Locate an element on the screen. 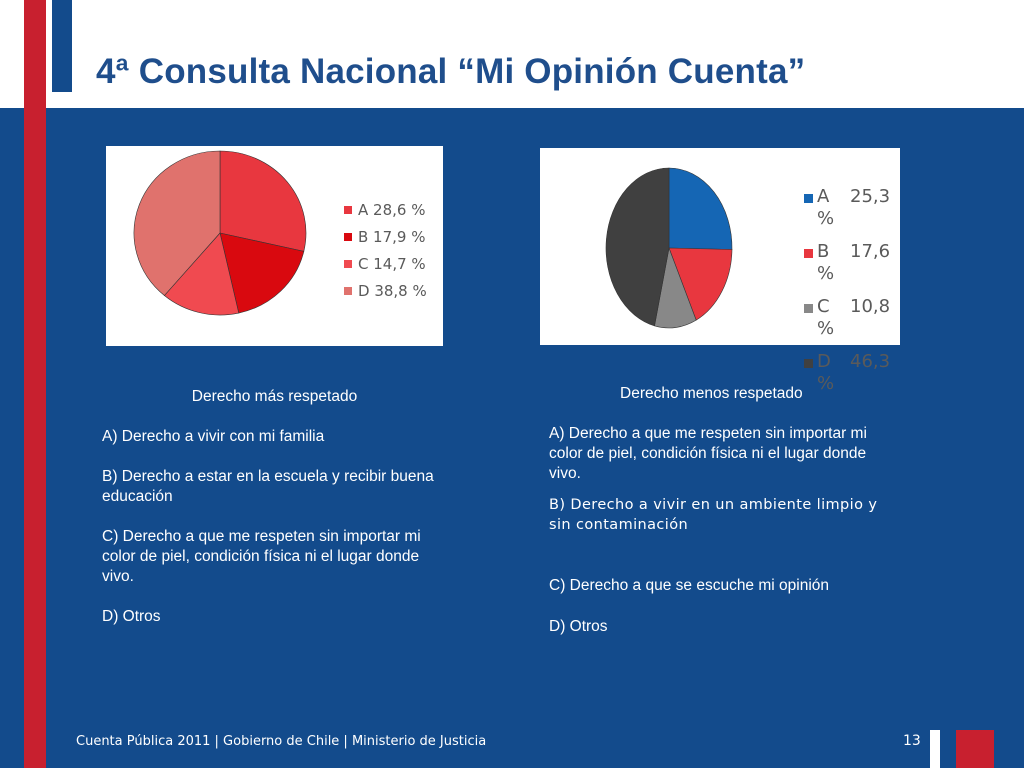 The height and width of the screenshot is (768, 1024). corner-white-block is located at coordinates (935, 749).